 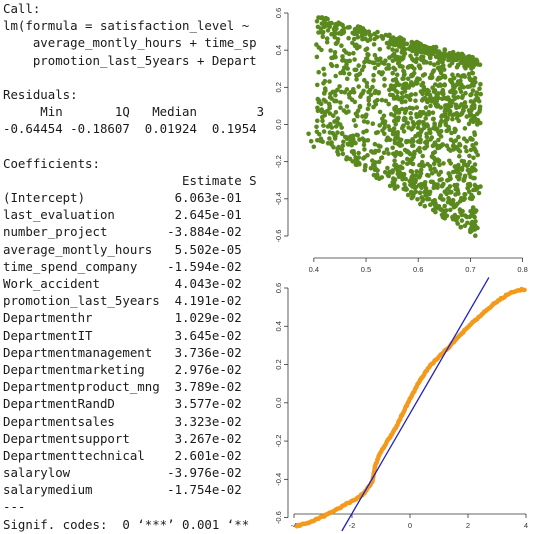 I want to click on console-line: lm(formula = satisfaction_level ~, so click(x=130, y=26).